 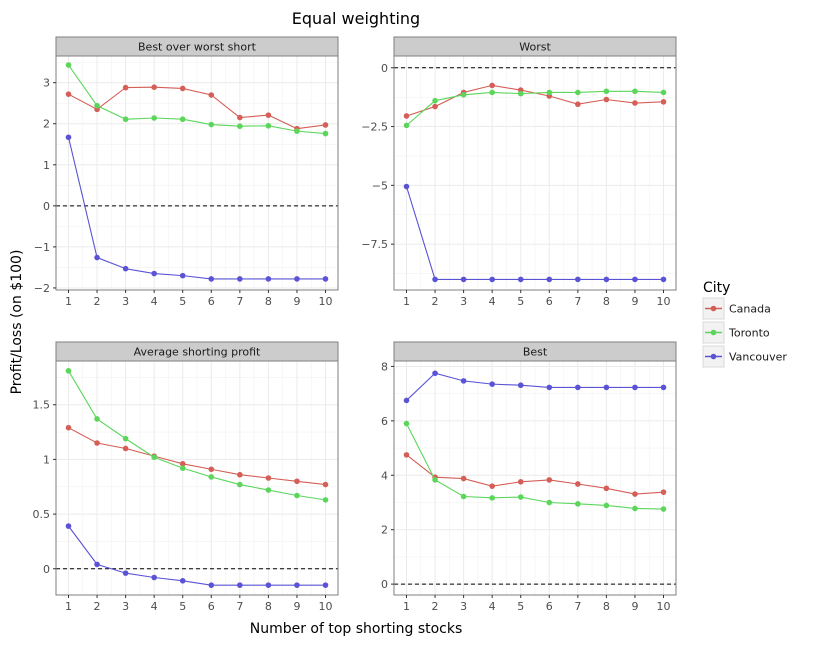 What do you see at coordinates (535, 352) in the screenshot?
I see `panel-title: Best` at bounding box center [535, 352].